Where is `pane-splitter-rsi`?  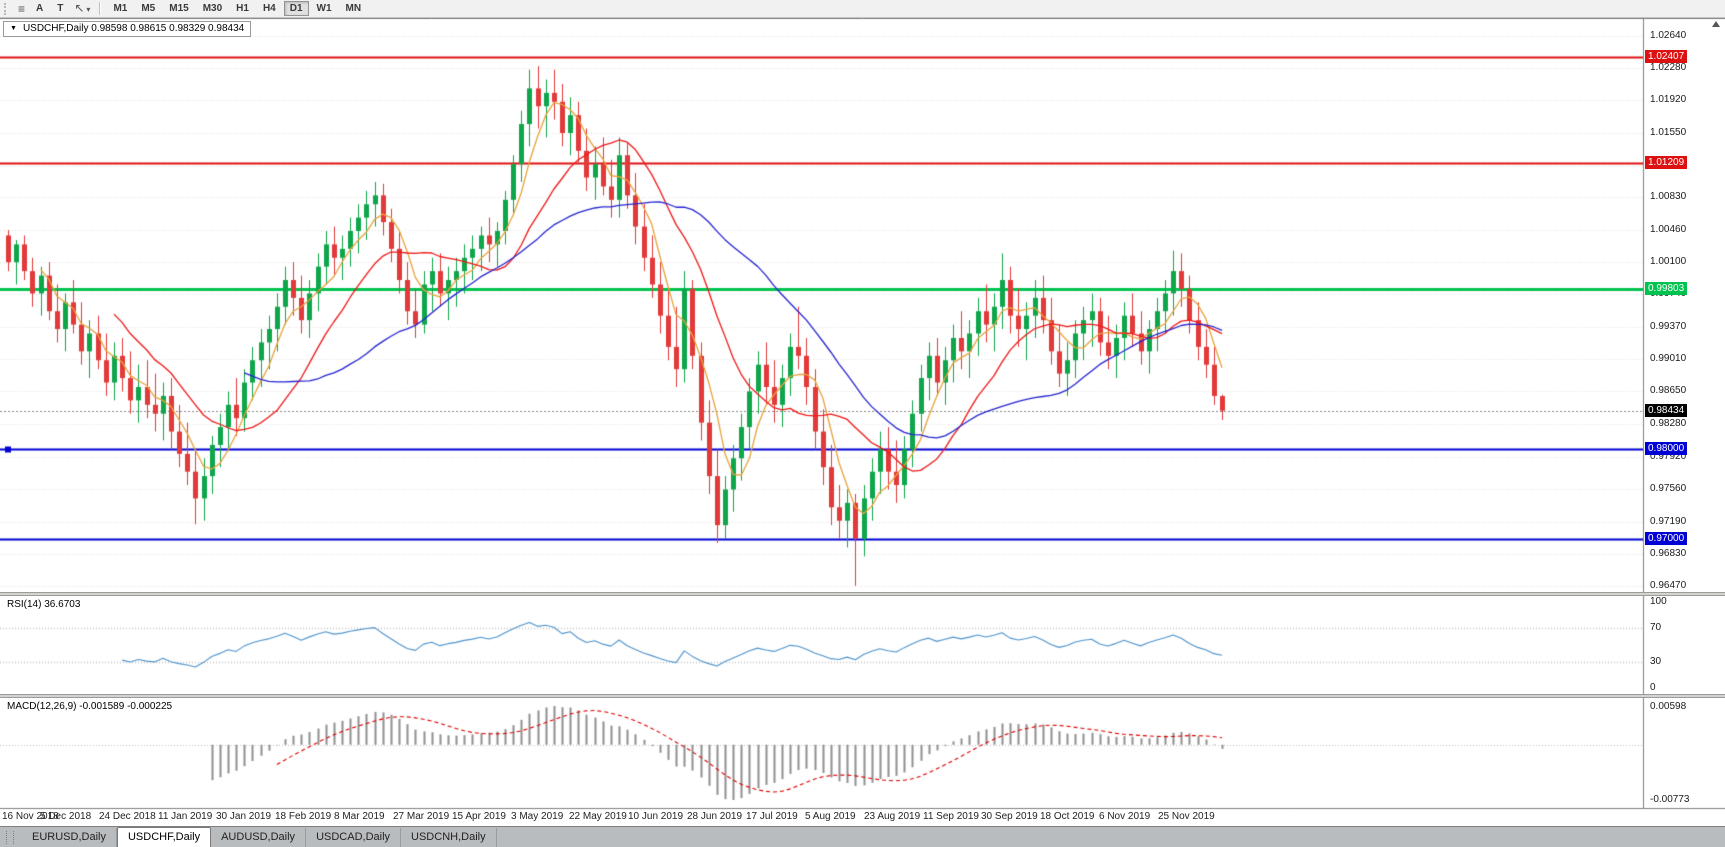
pane-splitter-rsi is located at coordinates (862, 594).